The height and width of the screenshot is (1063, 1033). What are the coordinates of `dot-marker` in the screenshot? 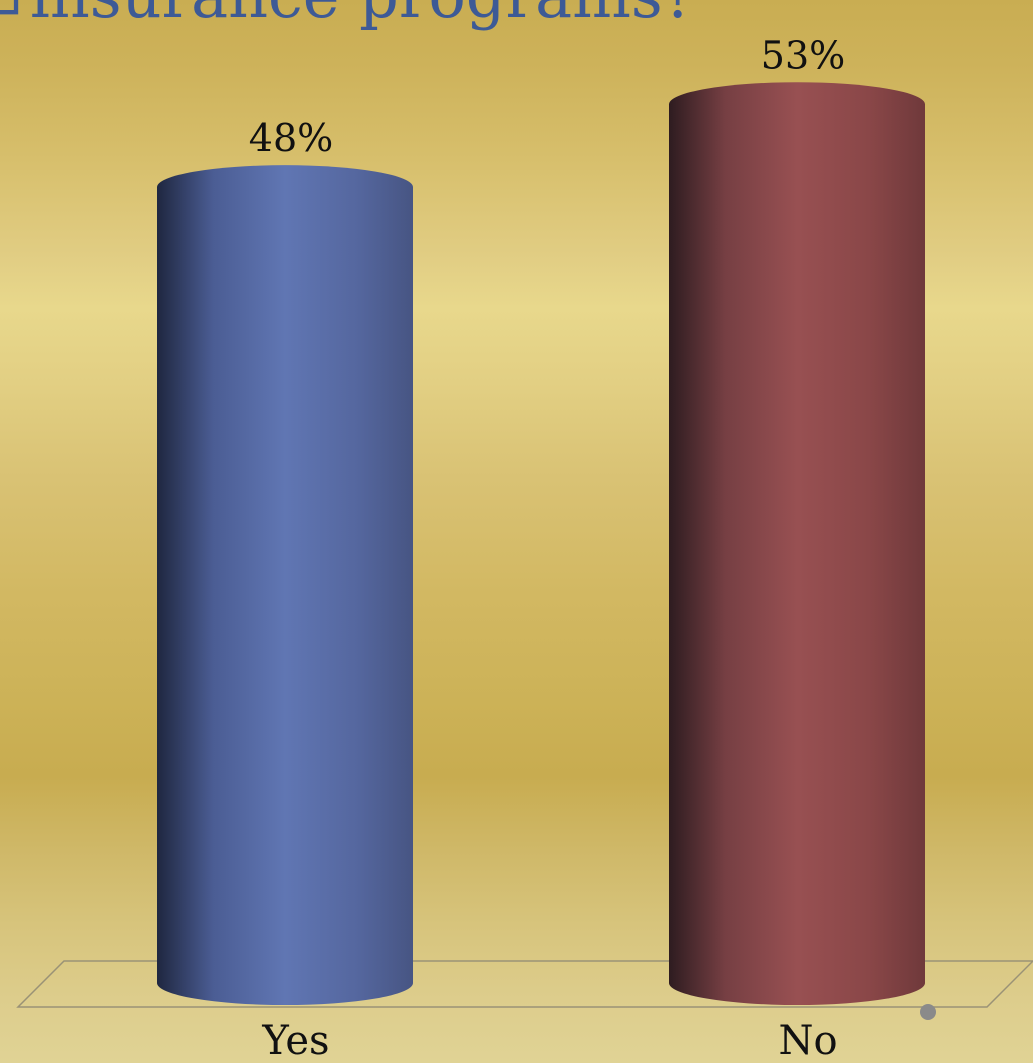 It's located at (928, 1012).